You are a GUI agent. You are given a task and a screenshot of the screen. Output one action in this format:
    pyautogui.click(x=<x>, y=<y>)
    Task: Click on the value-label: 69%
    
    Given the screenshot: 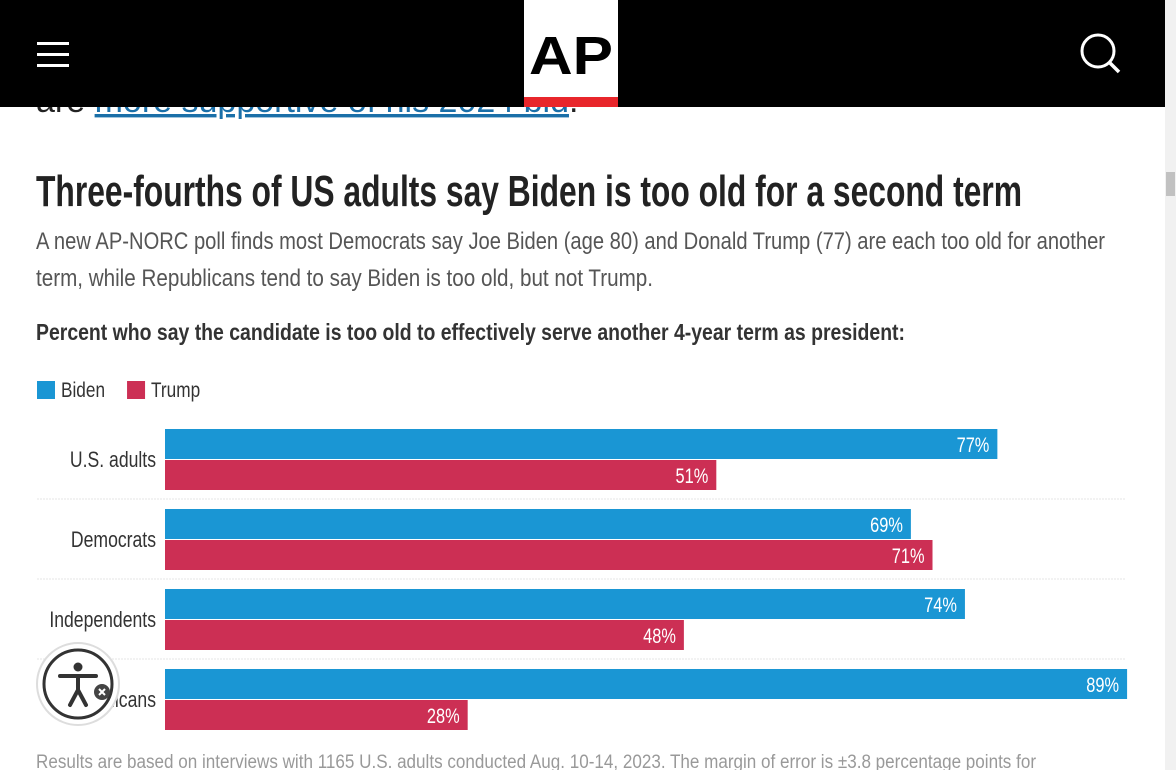 What is the action you would take?
    pyautogui.click(x=886, y=525)
    